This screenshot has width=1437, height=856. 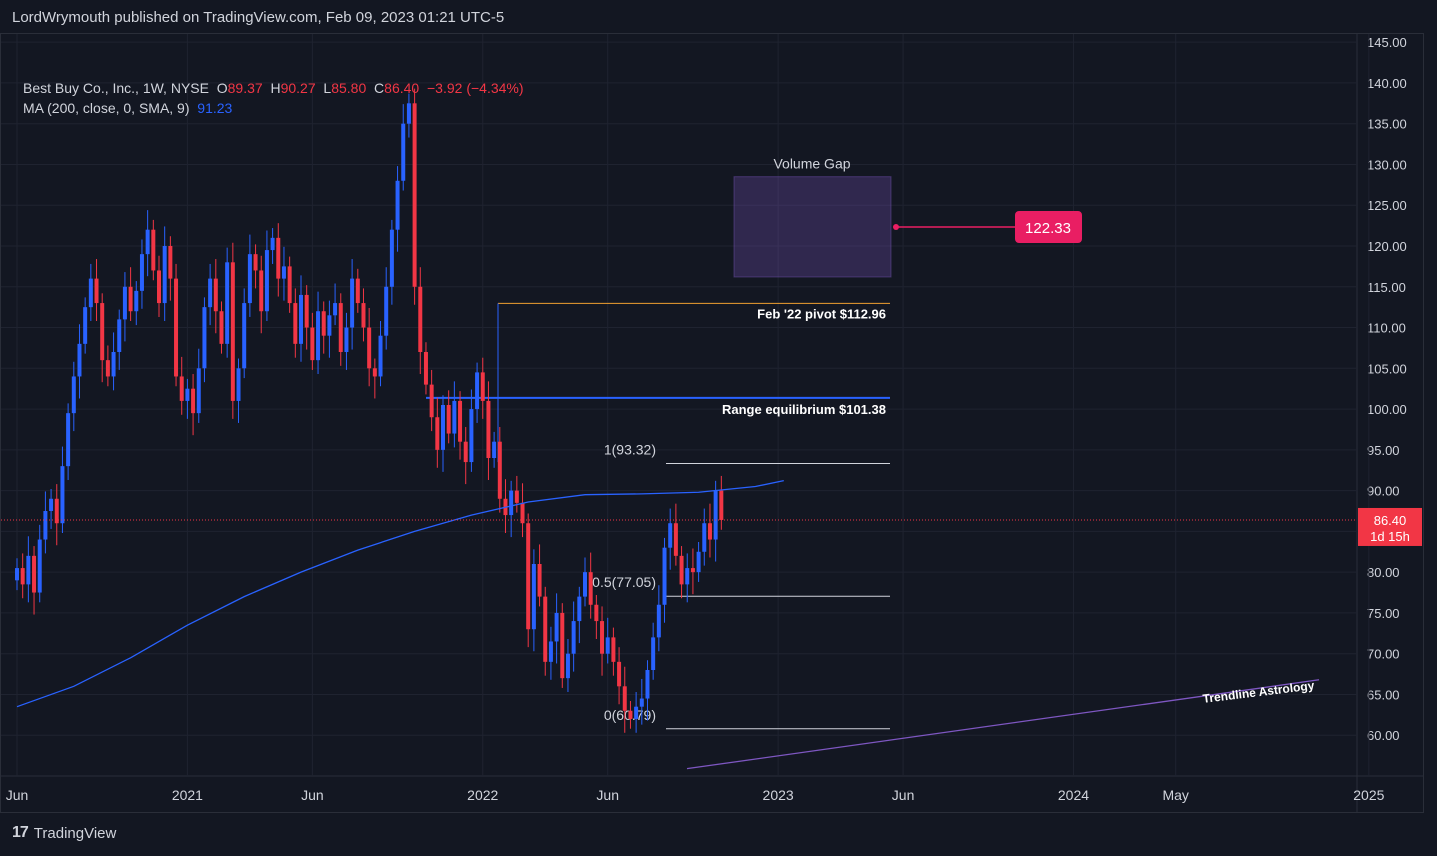 What do you see at coordinates (1390, 526) in the screenshot?
I see `last-price-badge` at bounding box center [1390, 526].